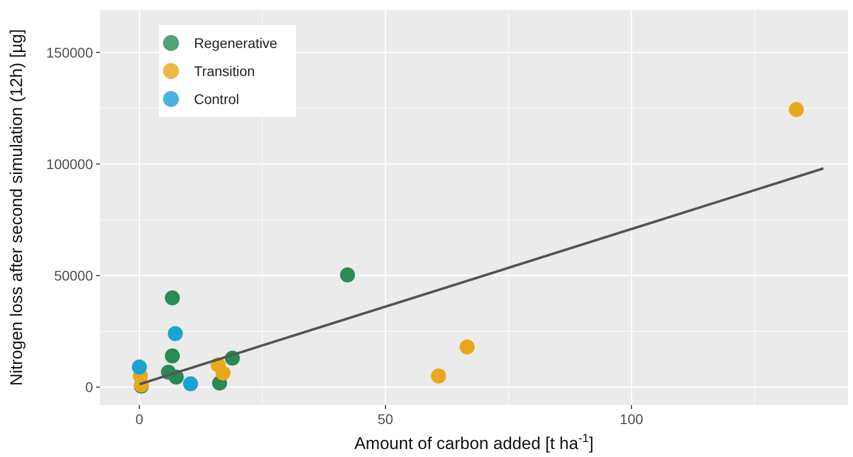  Describe the element at coordinates (89, 387) in the screenshot. I see `y-tick-label: 0` at that location.